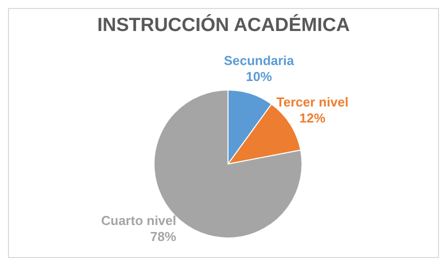  What do you see at coordinates (312, 102) in the screenshot?
I see `slice-label: Tercer nivel` at bounding box center [312, 102].